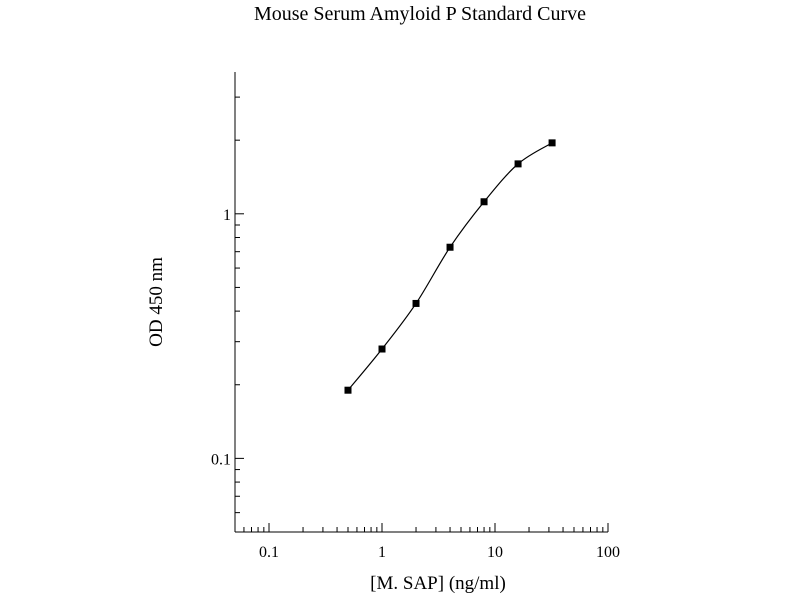 Image resolution: width=800 pixels, height=600 pixels. Describe the element at coordinates (608, 552) in the screenshot. I see `x-tick-label: 100` at that location.